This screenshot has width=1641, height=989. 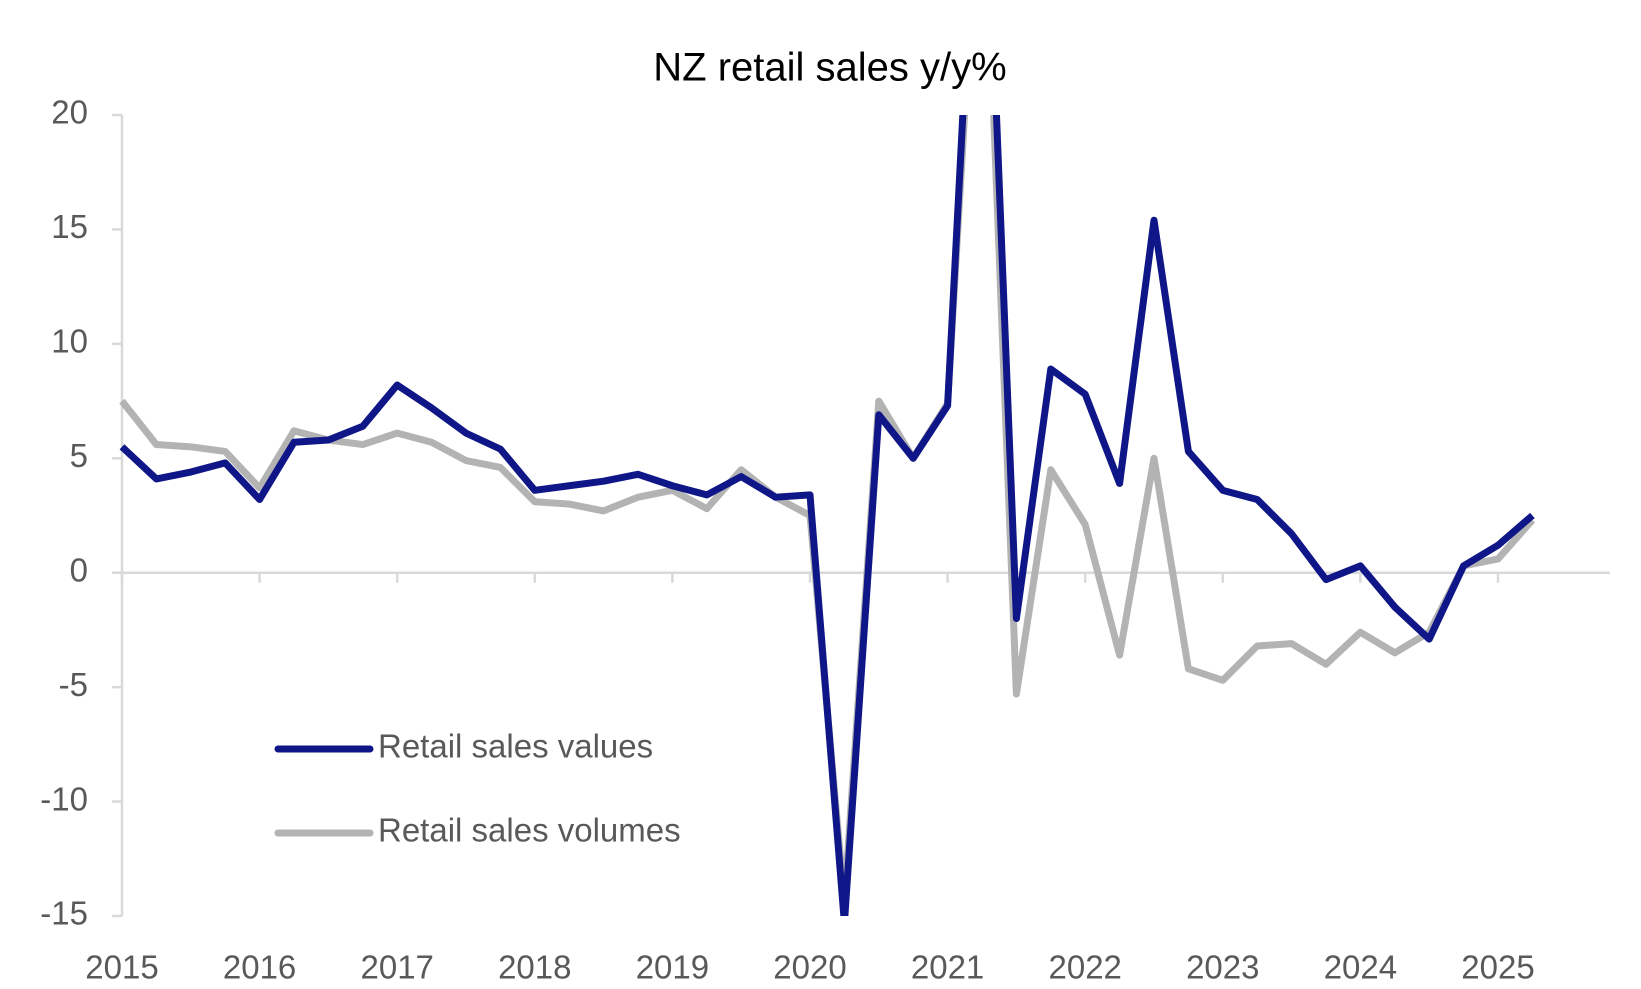 What do you see at coordinates (79, 455) in the screenshot?
I see `y-tick-label: 5` at bounding box center [79, 455].